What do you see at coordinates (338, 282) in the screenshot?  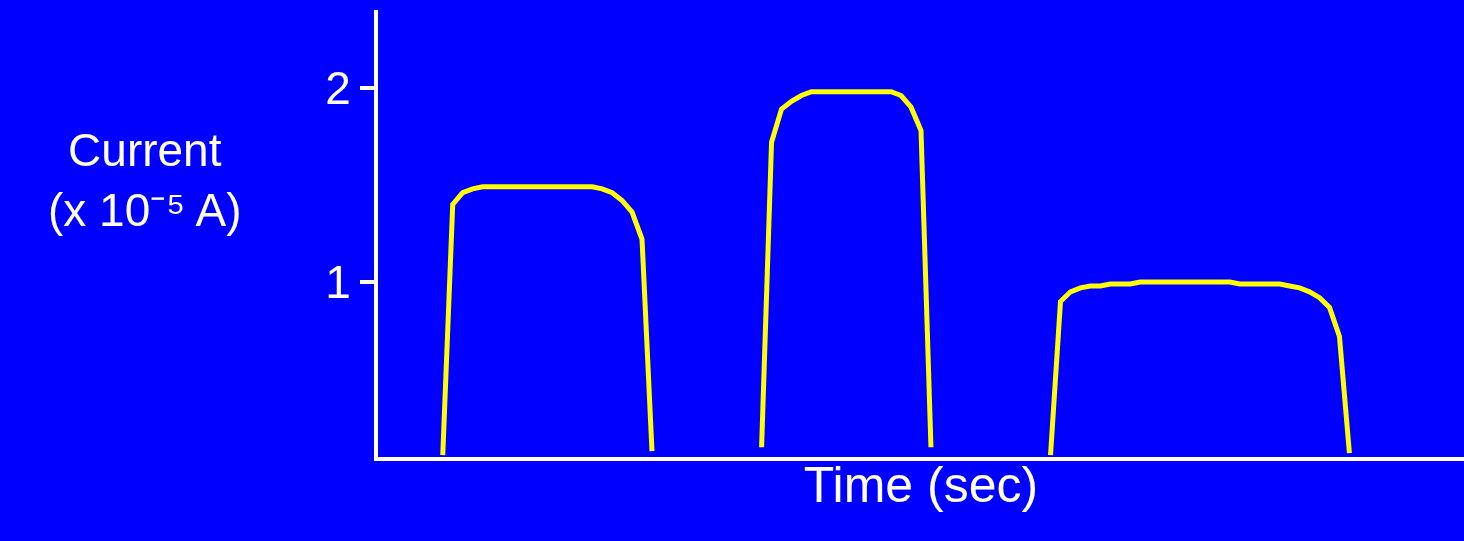 I see `y-tick-label: 1` at bounding box center [338, 282].